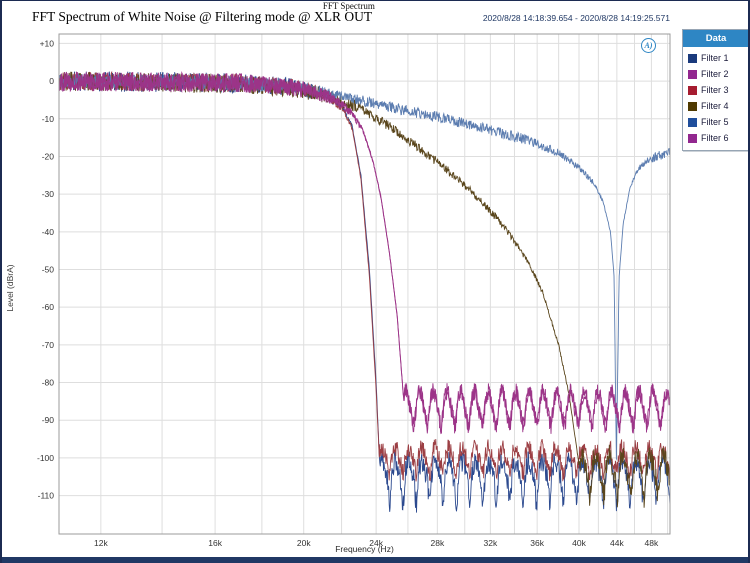 The height and width of the screenshot is (563, 750). I want to click on svg-text: -30, so click(48, 194).